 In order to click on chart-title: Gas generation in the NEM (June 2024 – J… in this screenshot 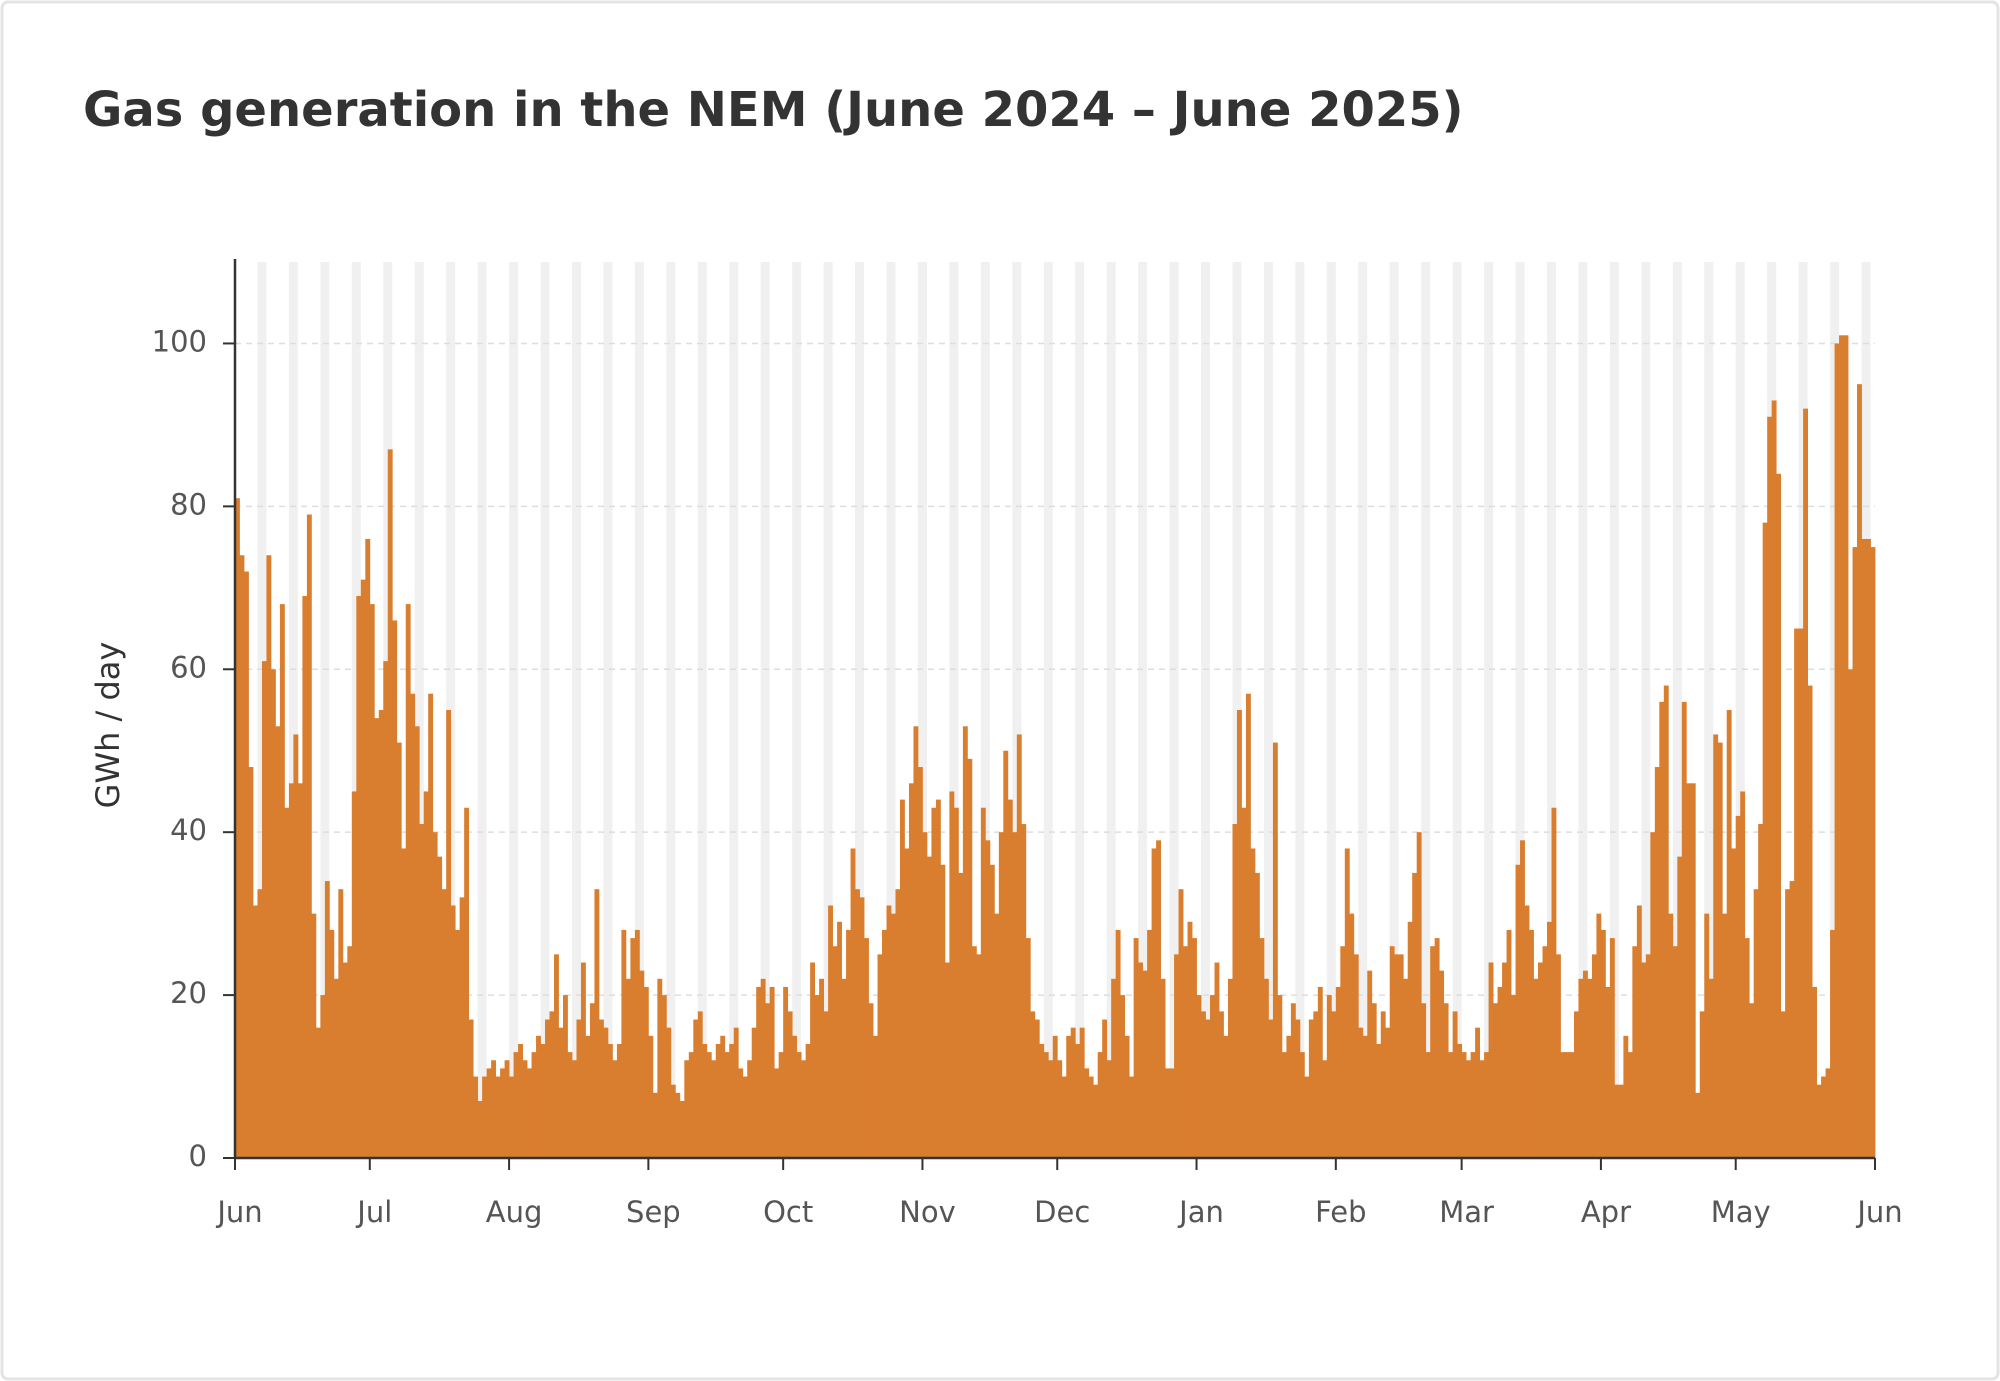, I will do `click(773, 110)`.